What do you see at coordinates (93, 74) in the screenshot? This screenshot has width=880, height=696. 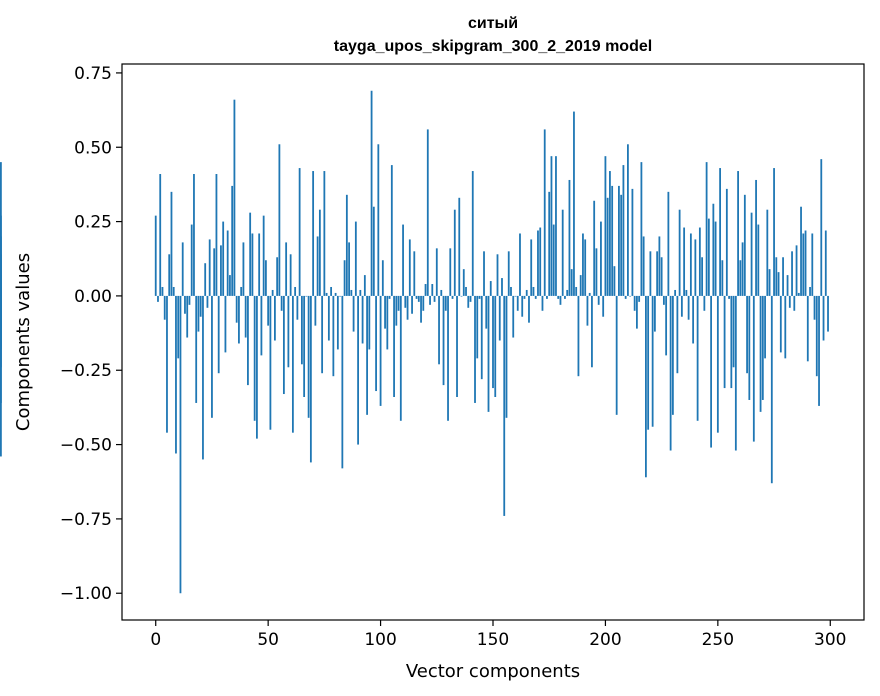 I see `y-tick-label: 0.75` at bounding box center [93, 74].